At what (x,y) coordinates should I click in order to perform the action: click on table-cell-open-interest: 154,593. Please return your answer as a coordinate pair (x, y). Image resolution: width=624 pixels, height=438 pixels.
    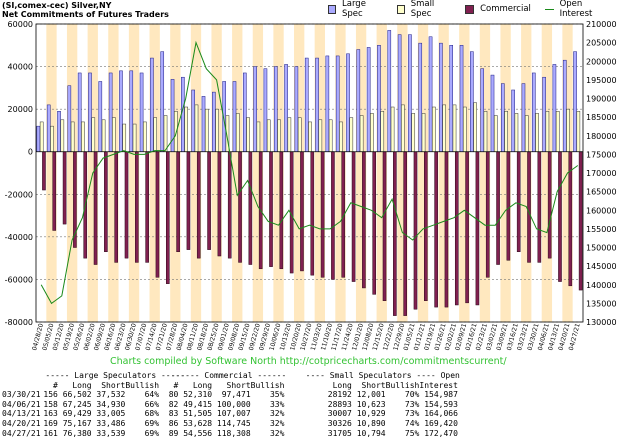
    Looking at the image, I should click on (441, 404).